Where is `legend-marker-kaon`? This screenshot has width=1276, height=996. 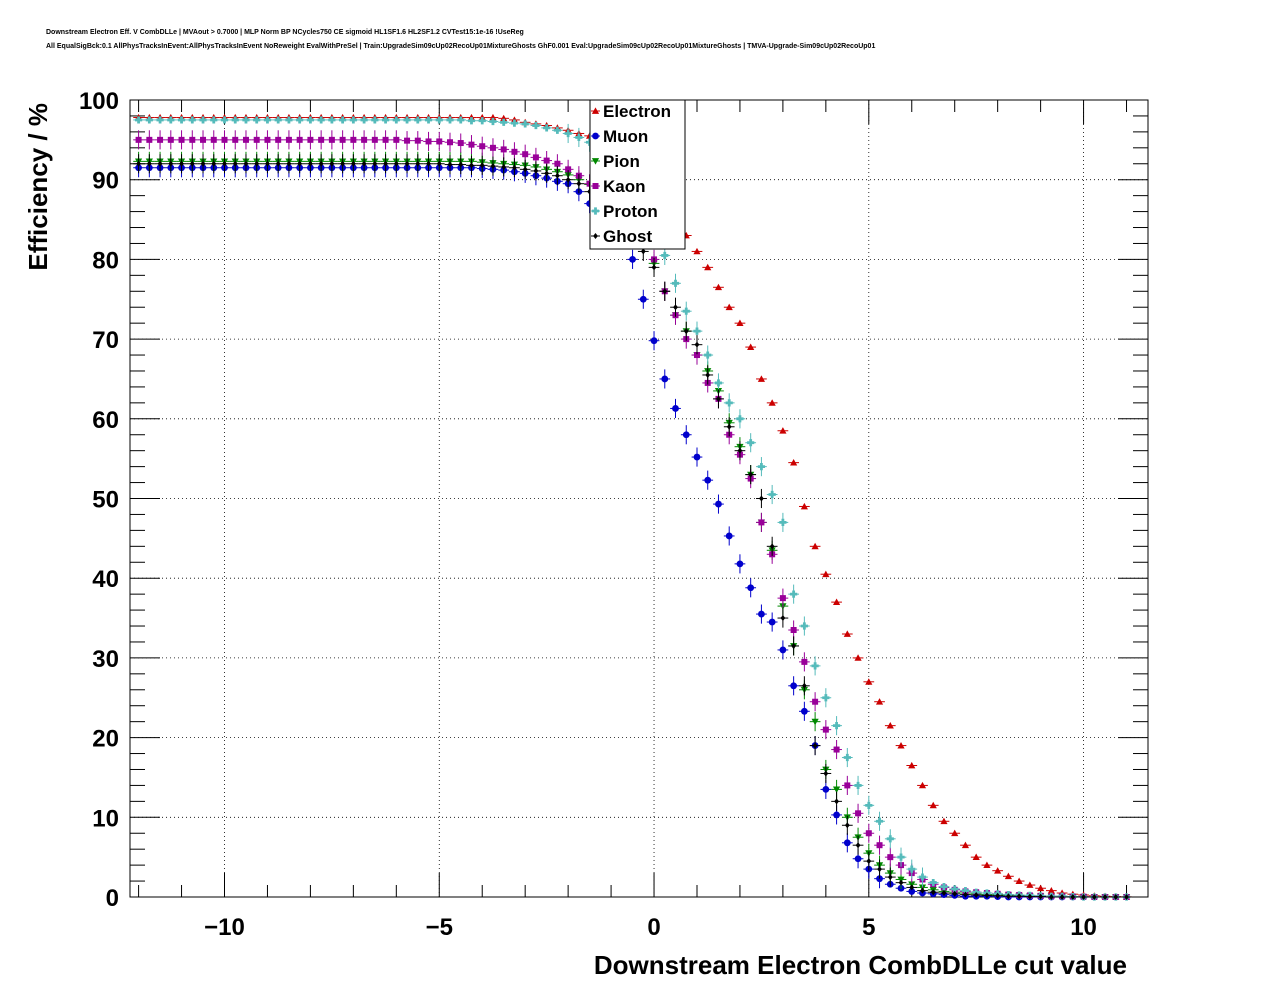 legend-marker-kaon is located at coordinates (595, 186).